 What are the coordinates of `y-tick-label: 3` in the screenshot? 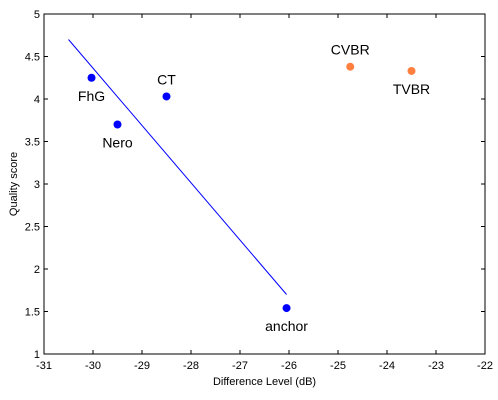 It's located at (37, 185).